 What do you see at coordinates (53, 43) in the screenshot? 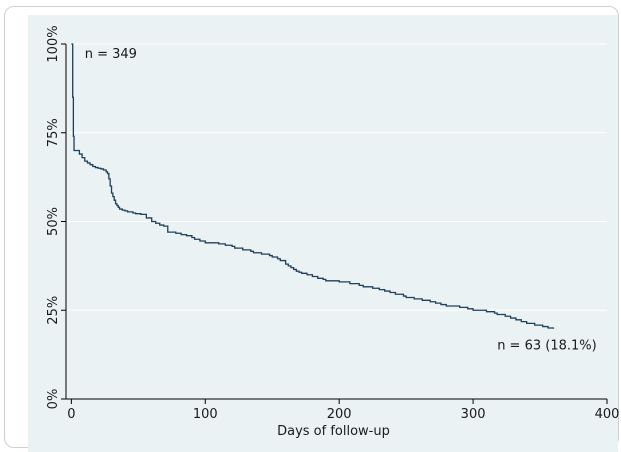
I see `y-tick-label-4: 100%` at bounding box center [53, 43].